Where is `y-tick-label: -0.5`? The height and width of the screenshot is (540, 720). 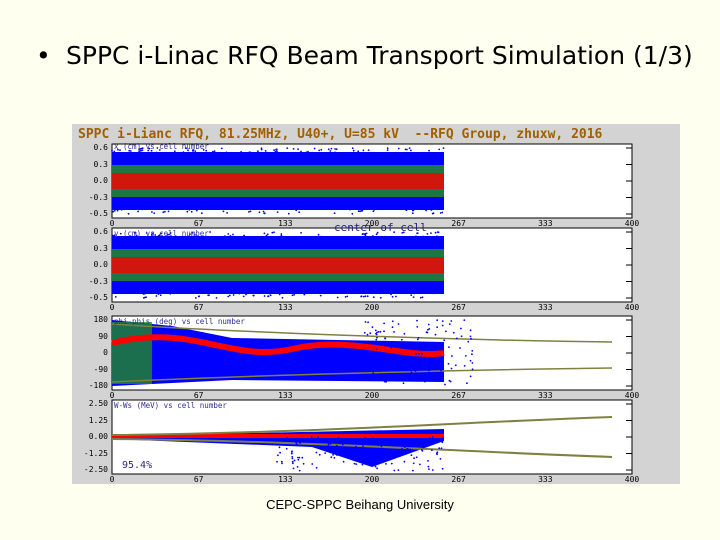 y-tick-label: -0.5 is located at coordinates (98, 297).